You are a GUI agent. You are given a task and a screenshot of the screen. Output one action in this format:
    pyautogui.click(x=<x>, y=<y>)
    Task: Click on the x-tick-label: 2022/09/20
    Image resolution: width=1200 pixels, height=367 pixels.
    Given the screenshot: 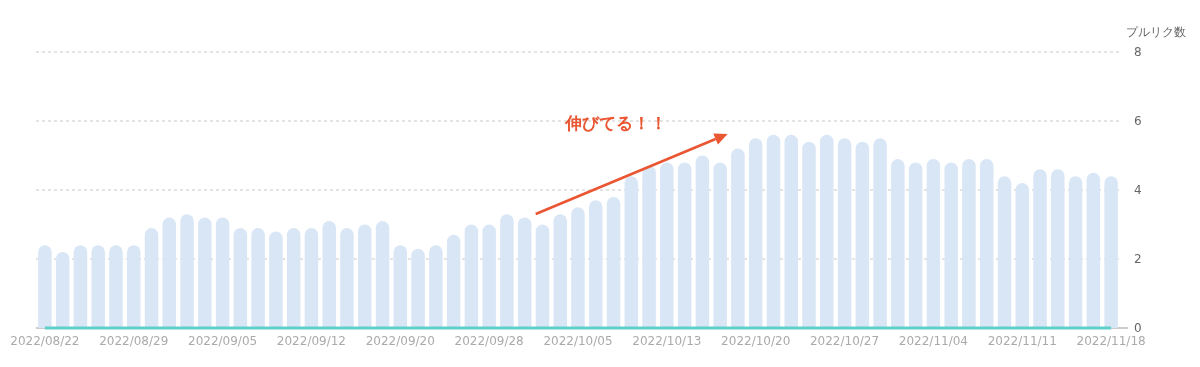 What is the action you would take?
    pyautogui.click(x=400, y=341)
    